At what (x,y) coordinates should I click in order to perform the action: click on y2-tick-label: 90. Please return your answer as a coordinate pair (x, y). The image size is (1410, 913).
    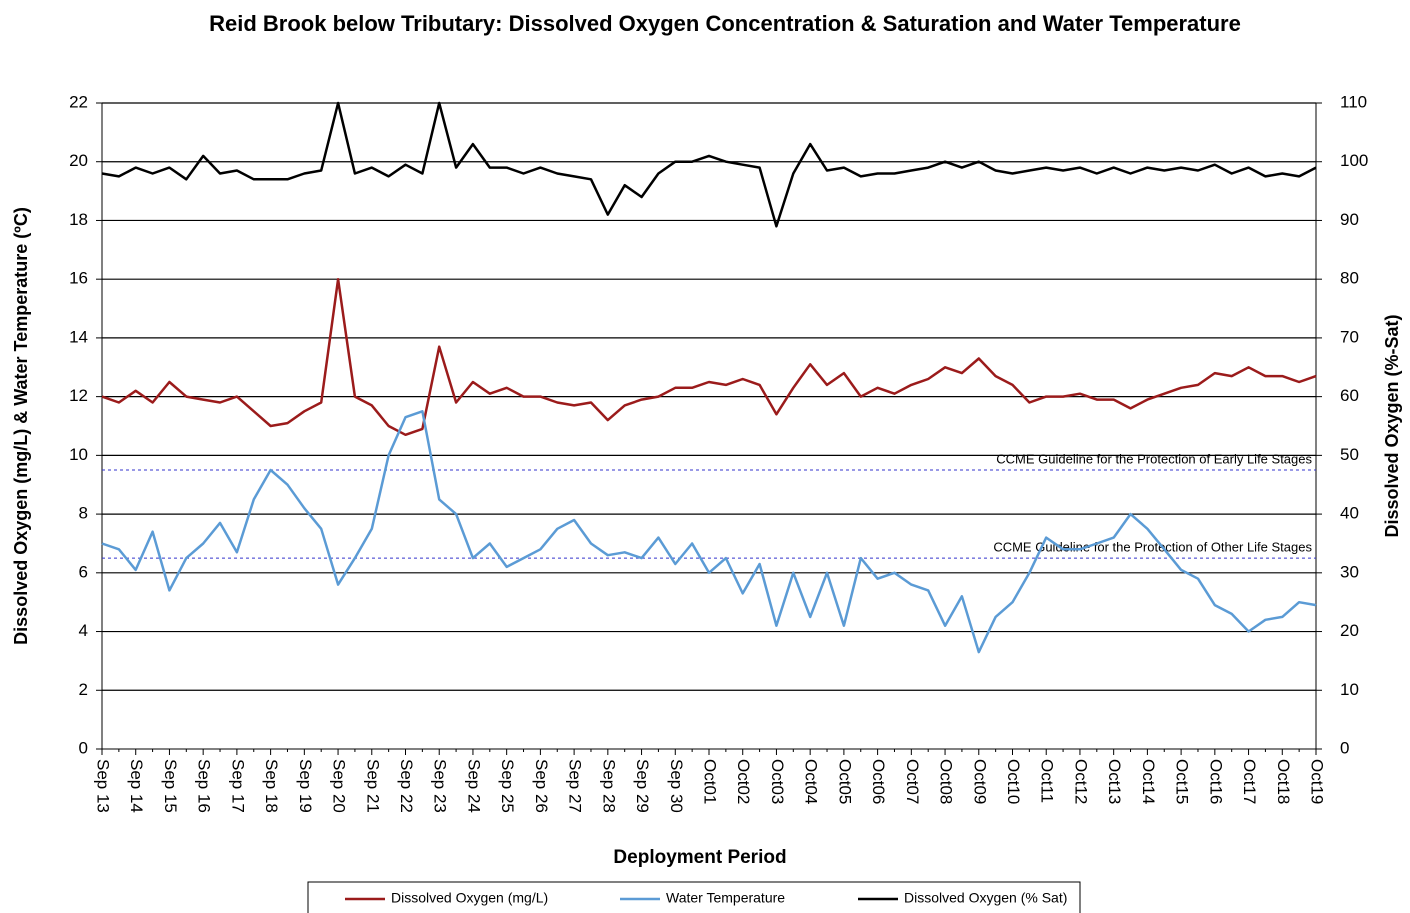
    Looking at the image, I should click on (1349, 219).